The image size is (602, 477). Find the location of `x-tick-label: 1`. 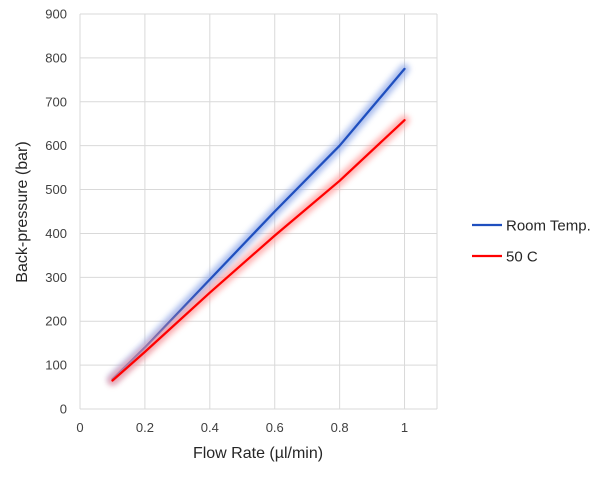

x-tick-label: 1 is located at coordinates (404, 427).